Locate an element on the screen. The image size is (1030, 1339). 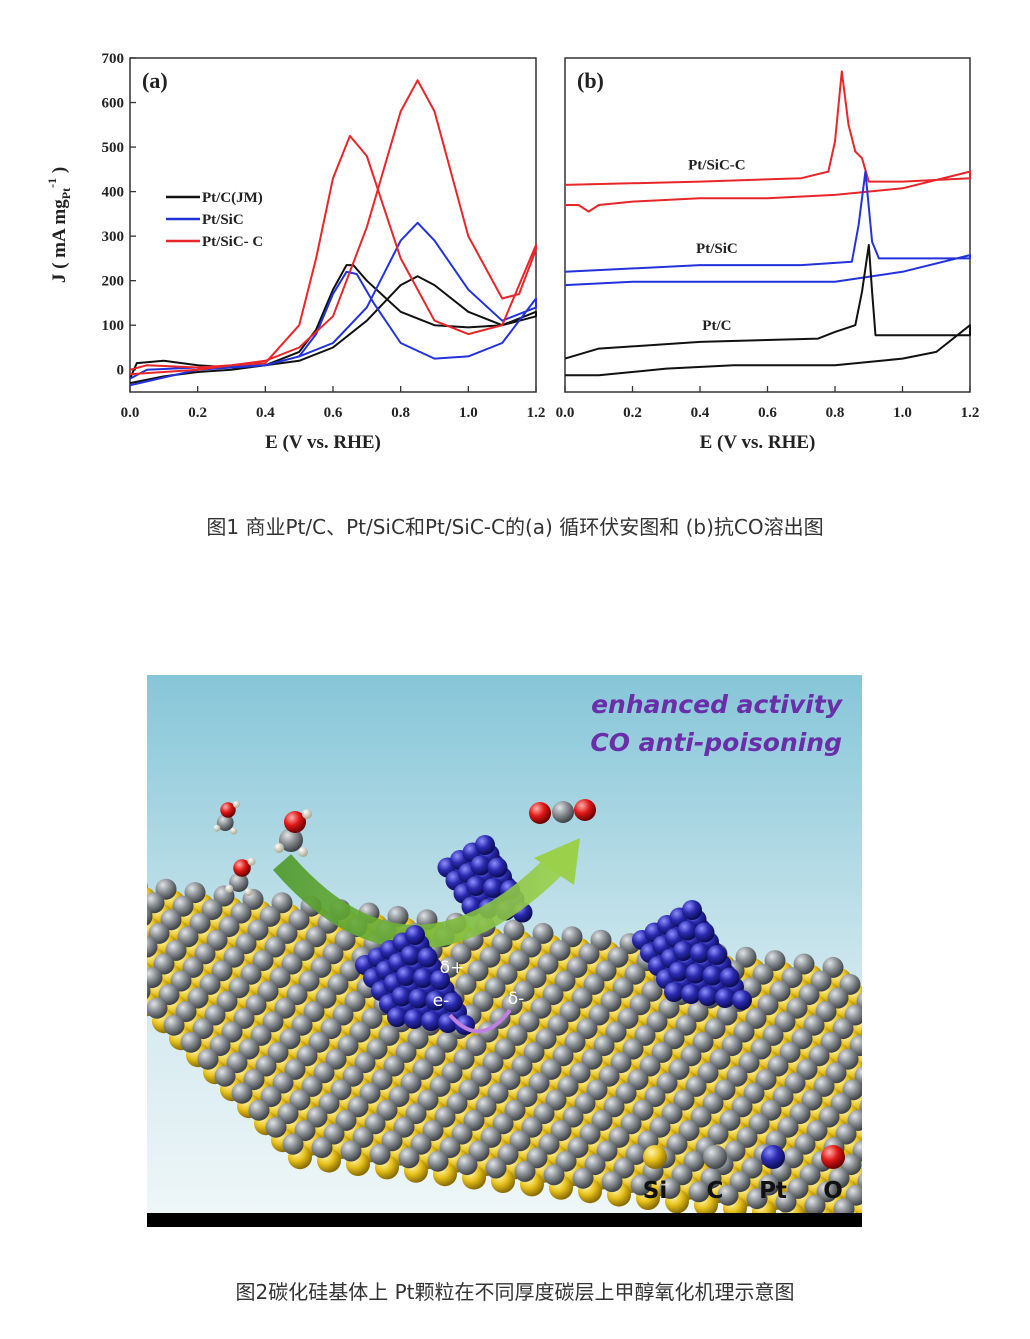
bottom-bar is located at coordinates (504, 1220).